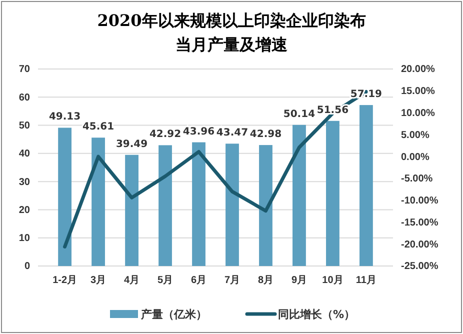  What do you see at coordinates (418, 113) in the screenshot?
I see `y2-tick-label: 10.00%` at bounding box center [418, 113].